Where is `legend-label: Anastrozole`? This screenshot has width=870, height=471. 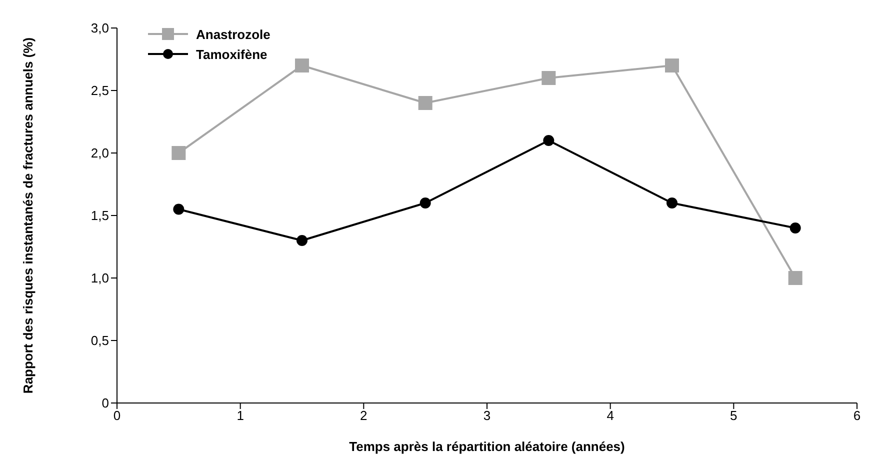 legend-label: Anastrozole is located at coordinates (233, 34).